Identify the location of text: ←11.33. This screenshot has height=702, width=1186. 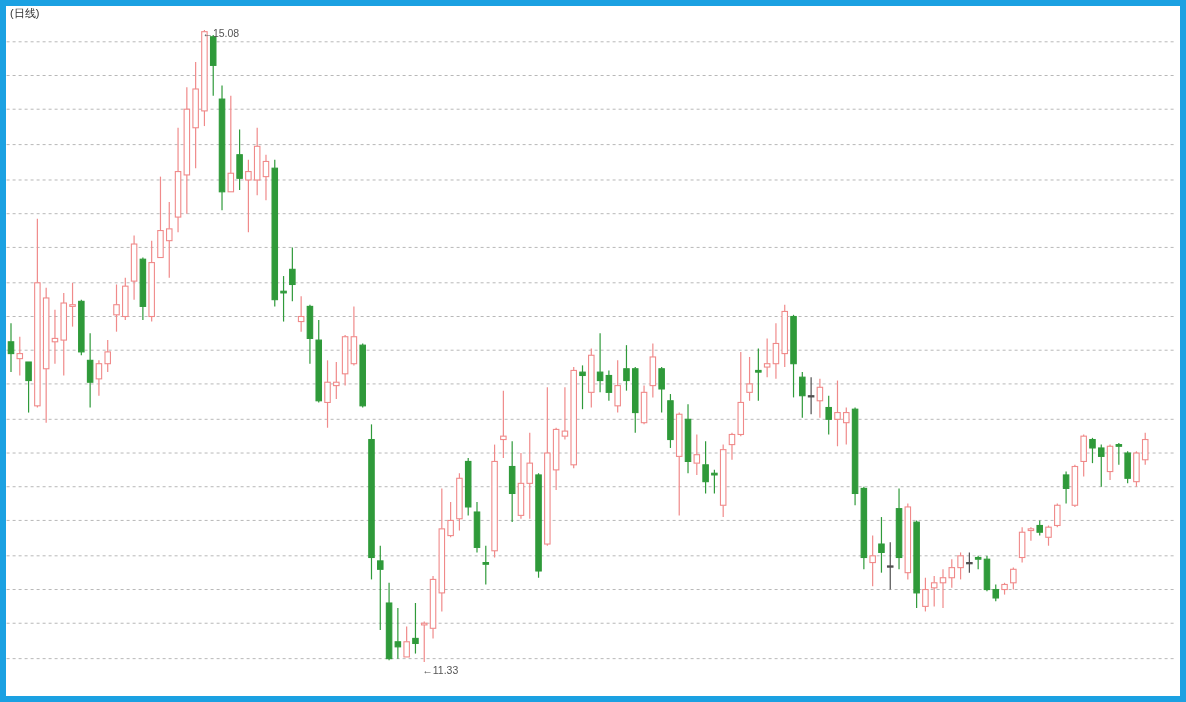
(440, 670).